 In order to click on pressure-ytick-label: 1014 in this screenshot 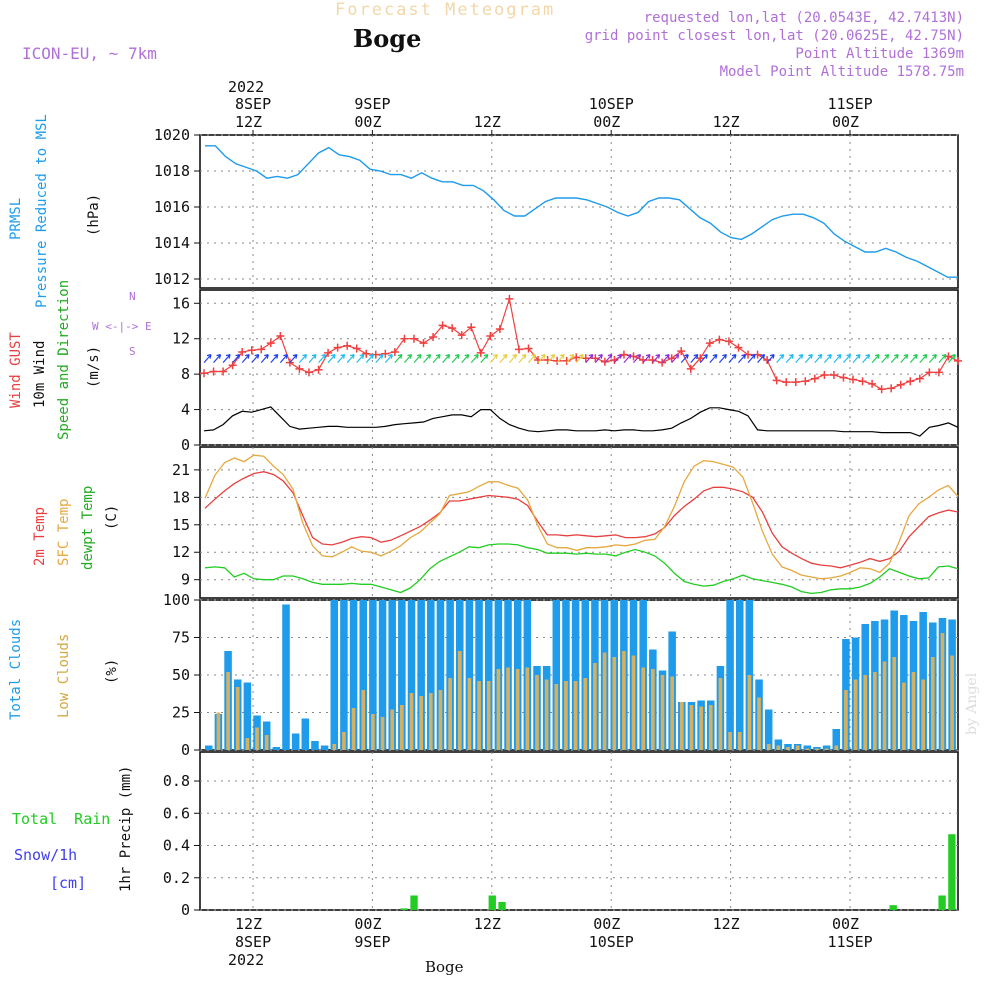, I will do `click(172, 243)`.